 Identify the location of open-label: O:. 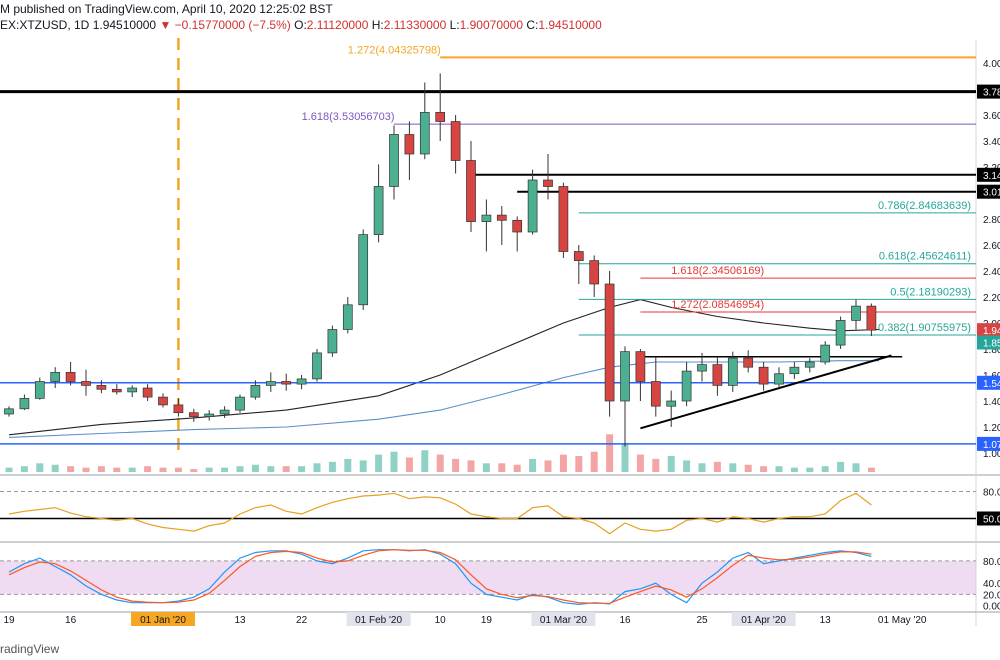
(300, 25).